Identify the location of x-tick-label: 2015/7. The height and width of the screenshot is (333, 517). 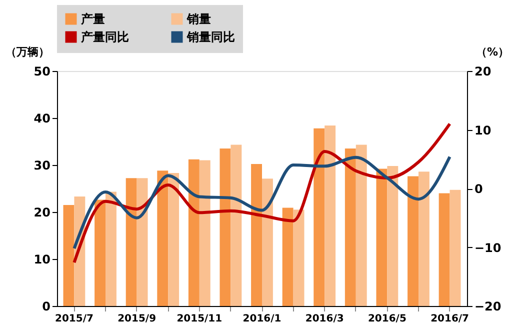
(74, 319).